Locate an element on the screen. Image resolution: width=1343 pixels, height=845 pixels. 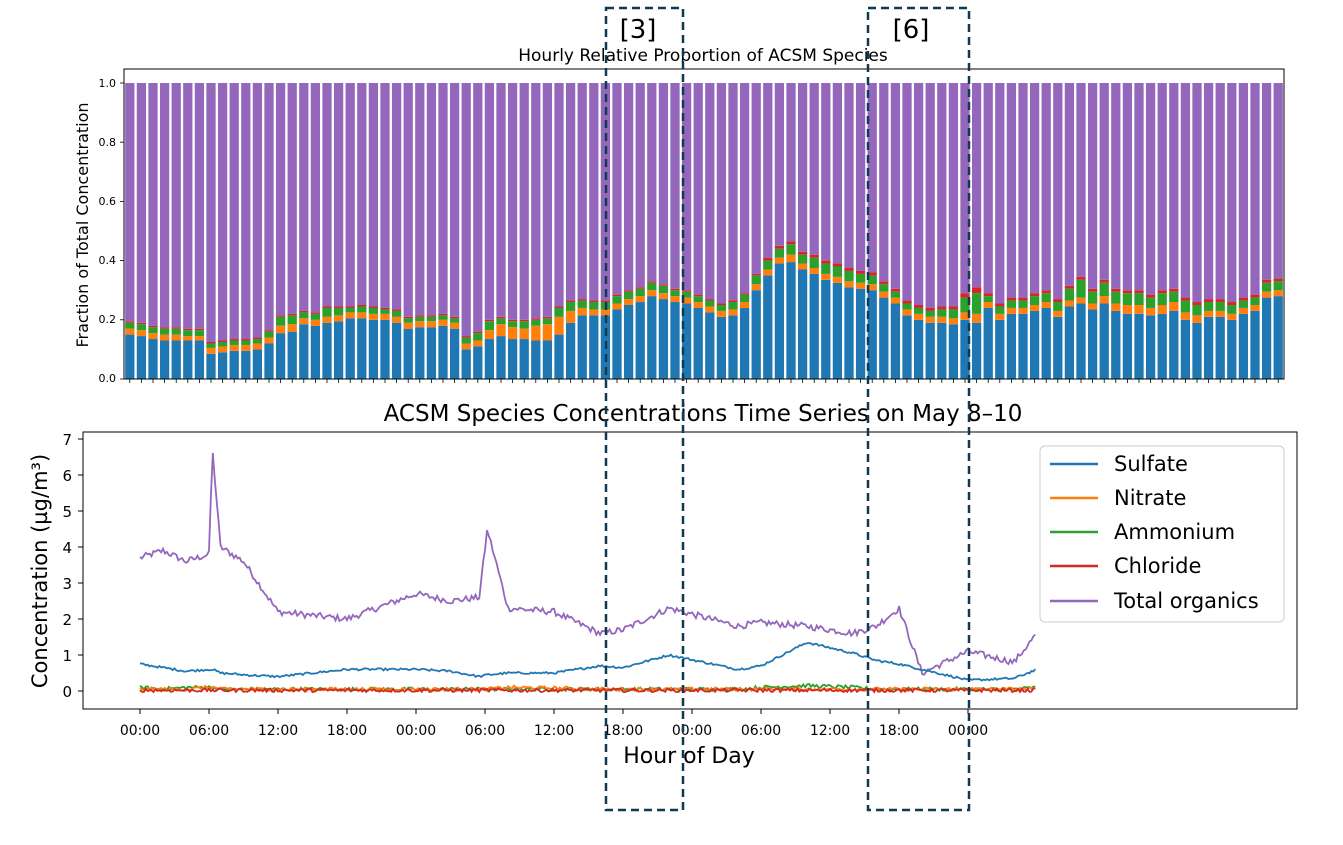
bottom-xtick-label: 06:00 is located at coordinates (209, 731).